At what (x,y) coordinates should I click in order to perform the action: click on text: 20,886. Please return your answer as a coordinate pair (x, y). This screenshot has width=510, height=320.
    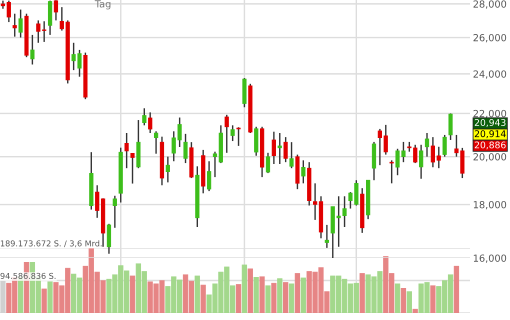
    Looking at the image, I should click on (490, 145).